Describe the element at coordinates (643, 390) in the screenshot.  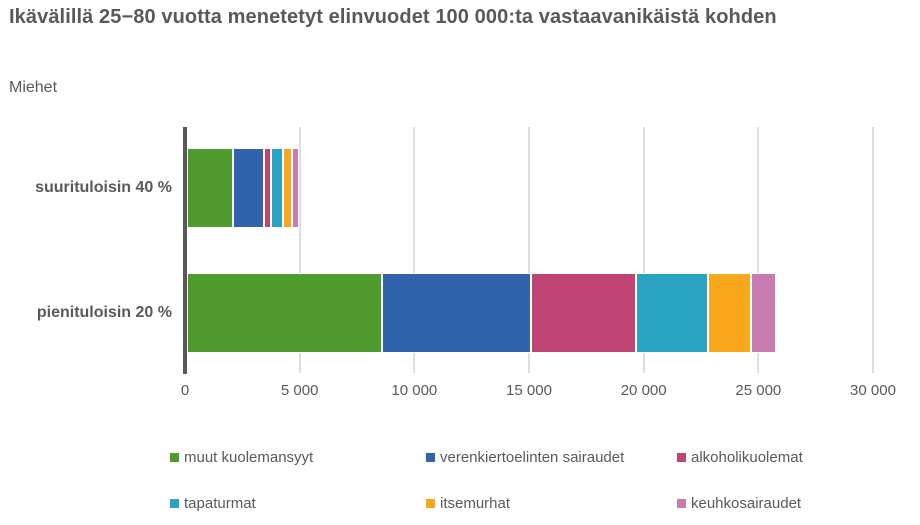
I see `x-axis-tick-label: 20 000` at that location.